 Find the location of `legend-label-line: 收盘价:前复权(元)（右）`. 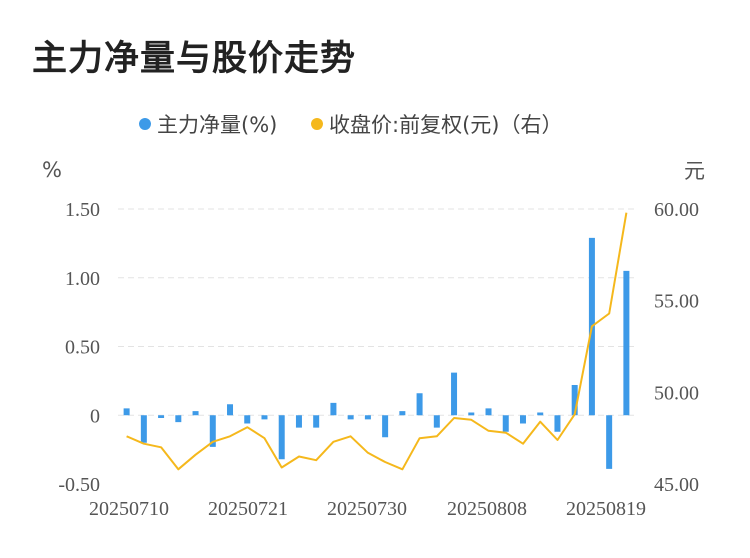

legend-label-line: 收盘价:前复权(元)（右） is located at coordinates (445, 125).